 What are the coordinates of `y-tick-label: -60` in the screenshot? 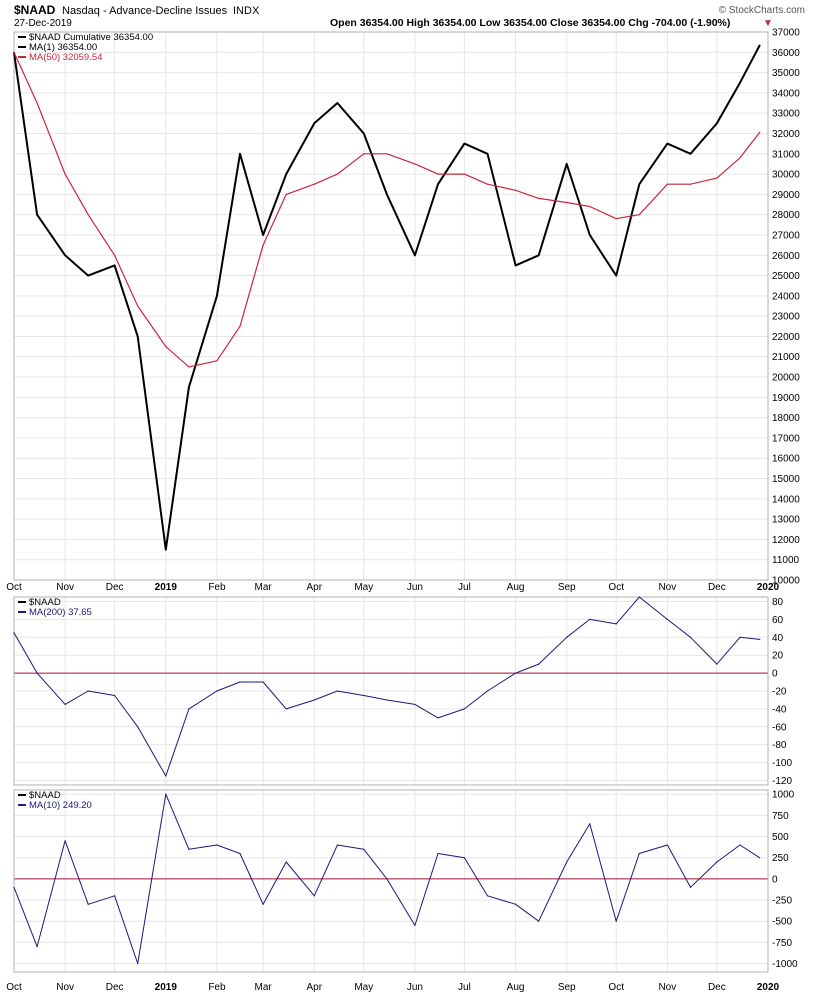 It's located at (779, 727).